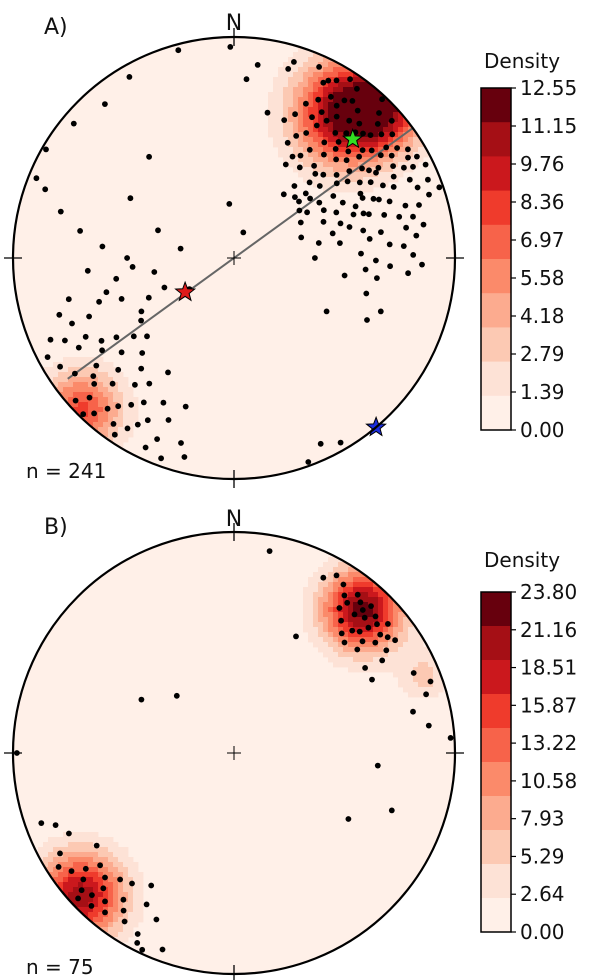 This screenshot has width=596, height=980. I want to click on panel-a-star-red, so click(185, 291).